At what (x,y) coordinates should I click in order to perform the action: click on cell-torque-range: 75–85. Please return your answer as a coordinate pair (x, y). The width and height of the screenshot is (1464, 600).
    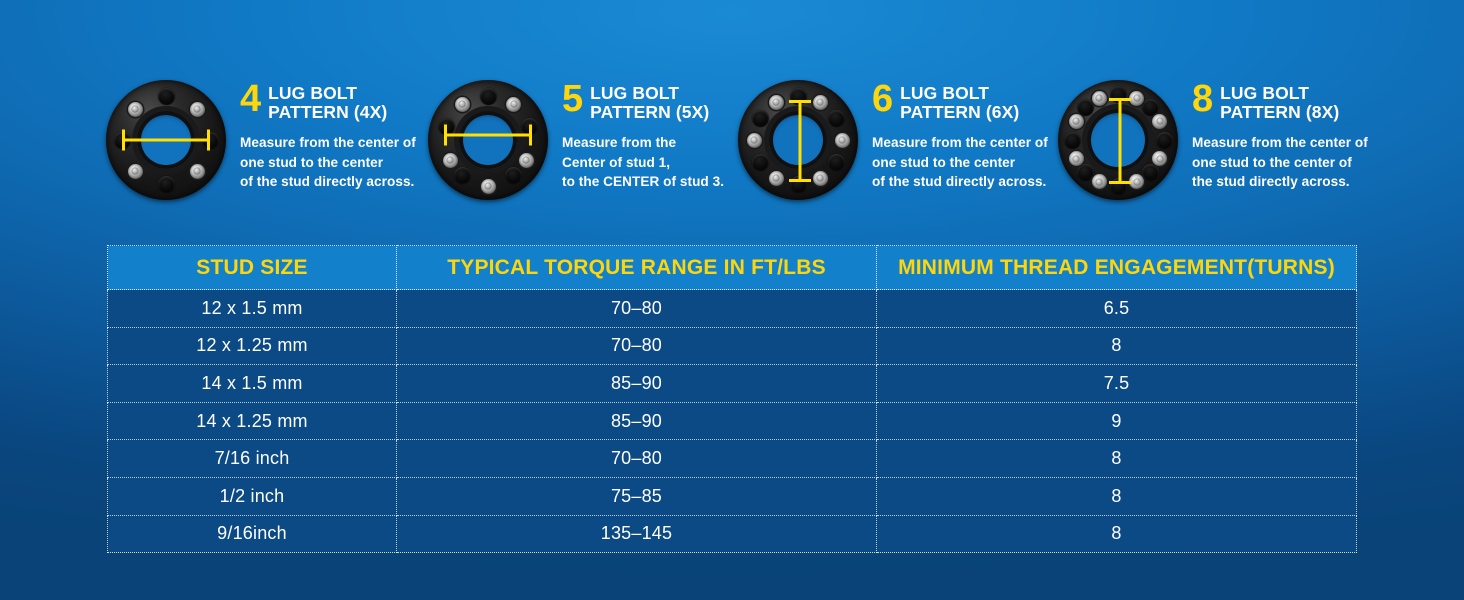
    Looking at the image, I should click on (636, 496).